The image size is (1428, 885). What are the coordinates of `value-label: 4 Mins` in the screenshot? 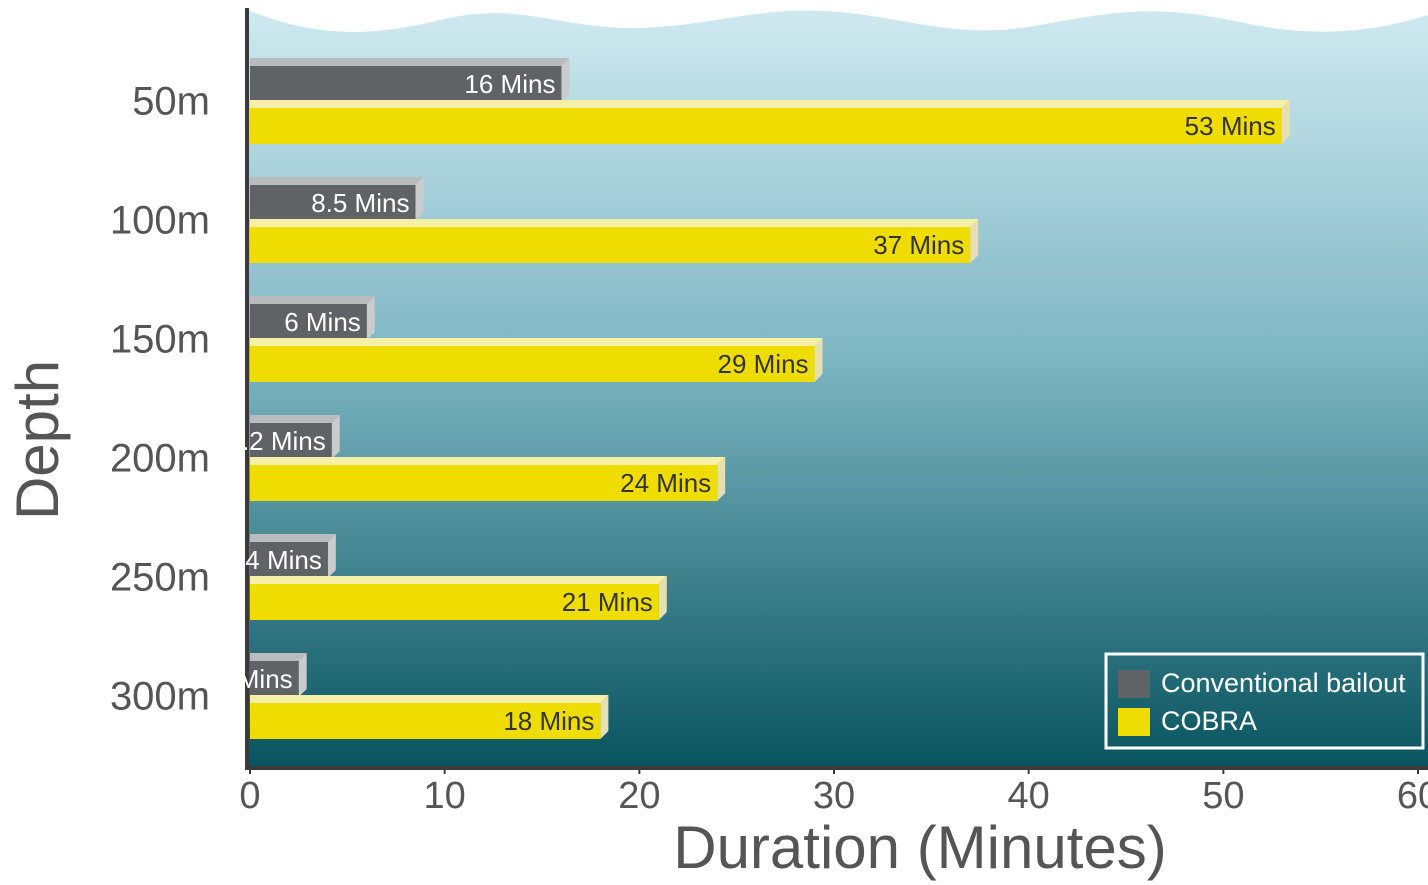 It's located at (283, 560).